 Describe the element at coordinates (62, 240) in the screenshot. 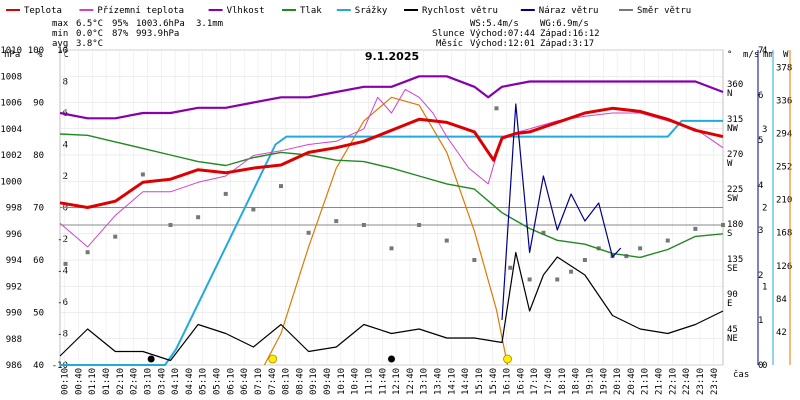

I see `celsius-tick-label: -2` at that location.